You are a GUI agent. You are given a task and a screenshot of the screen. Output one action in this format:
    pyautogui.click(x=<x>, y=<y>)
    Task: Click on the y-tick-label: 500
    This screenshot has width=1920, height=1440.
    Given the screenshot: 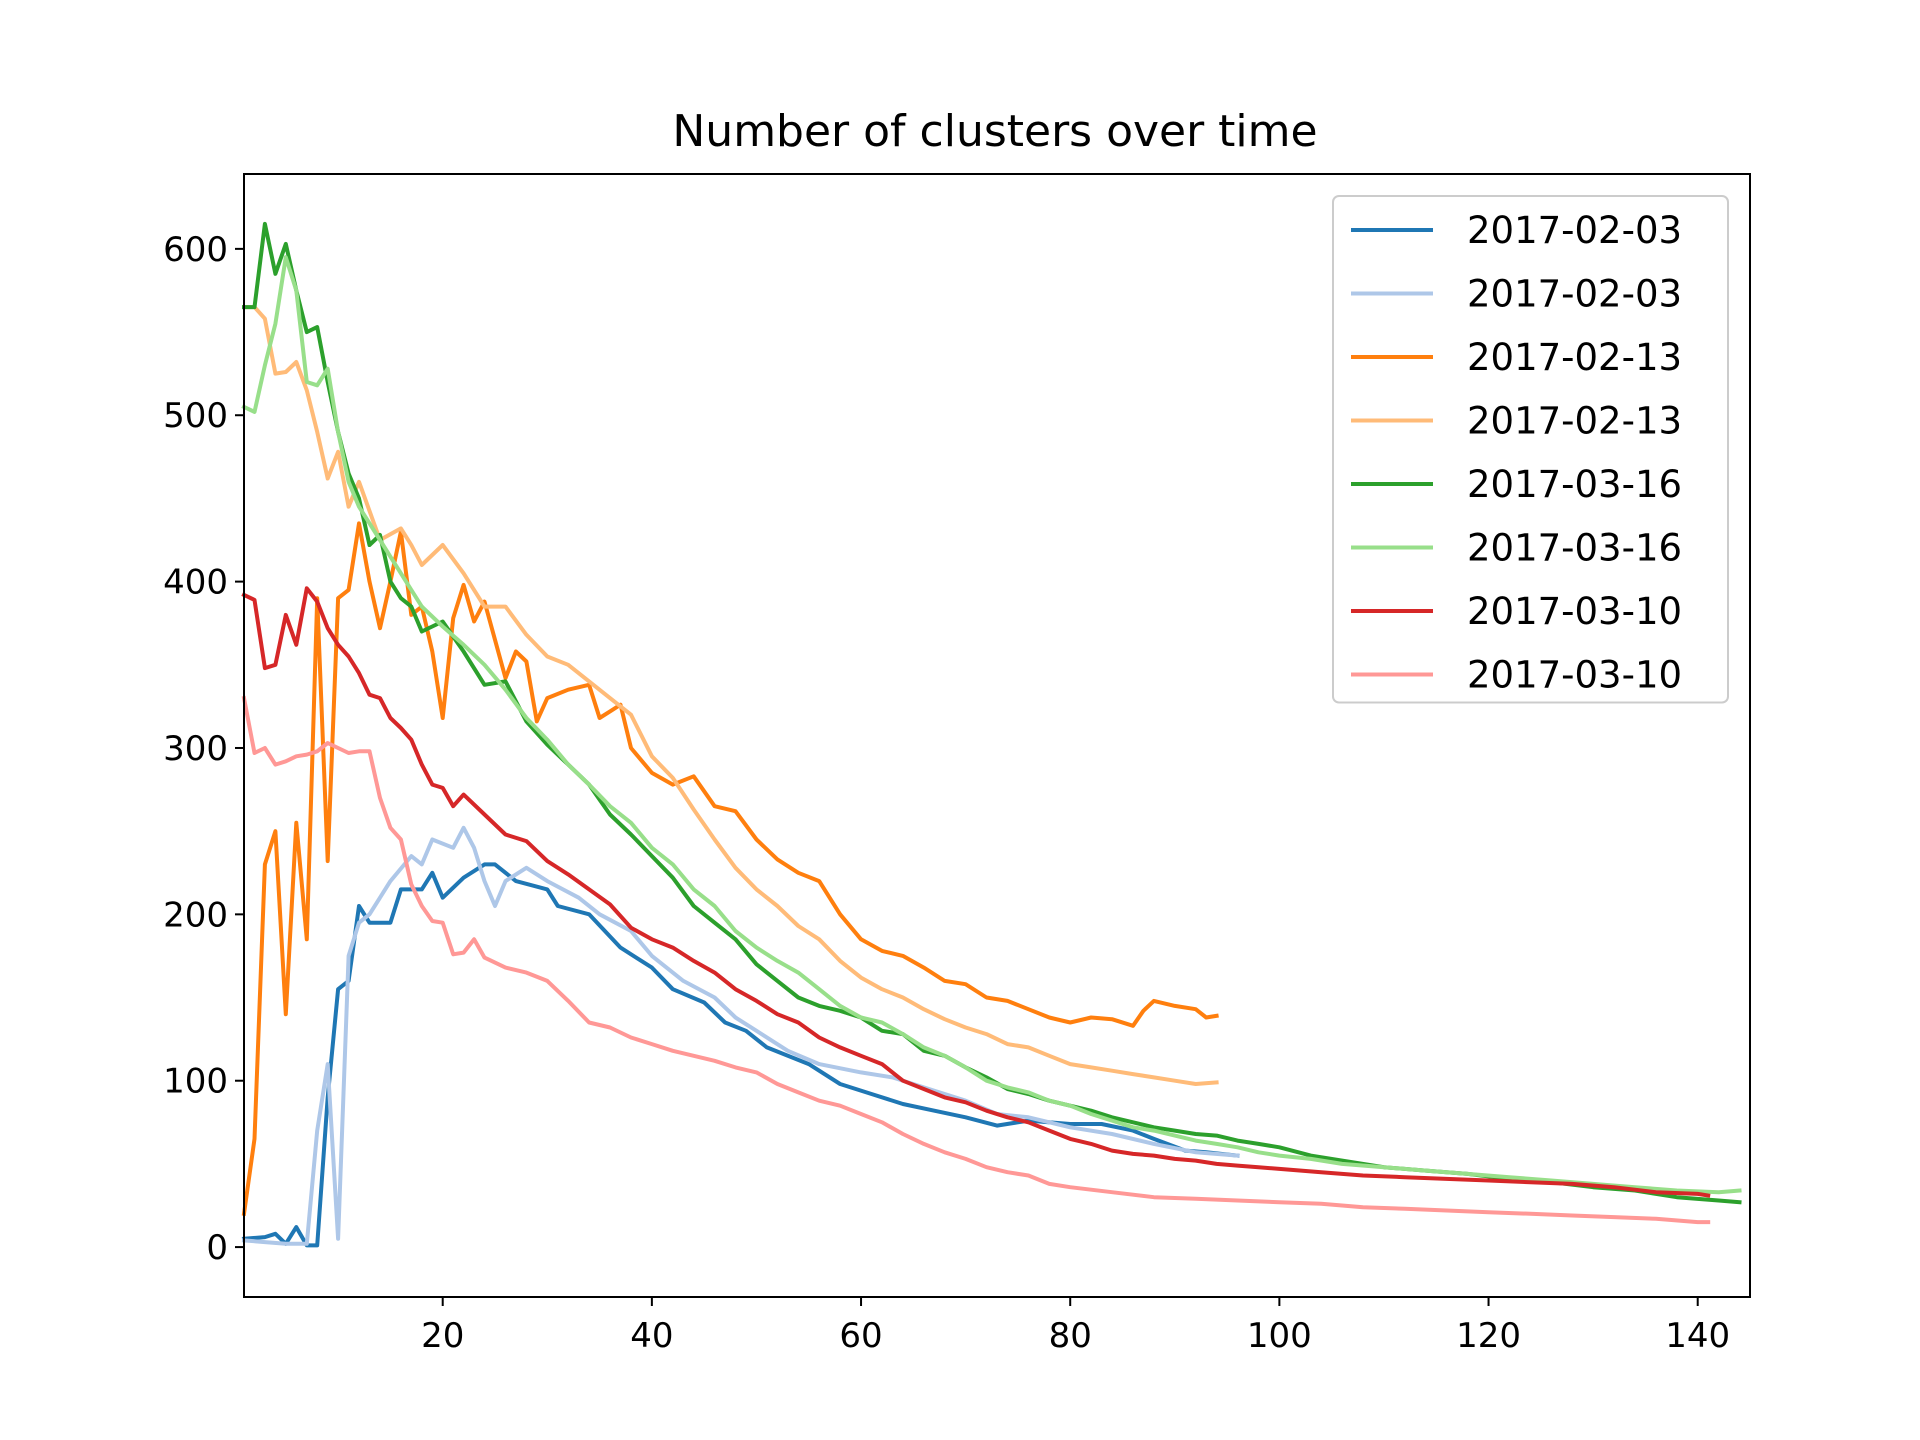 What is the action you would take?
    pyautogui.click(x=195, y=416)
    